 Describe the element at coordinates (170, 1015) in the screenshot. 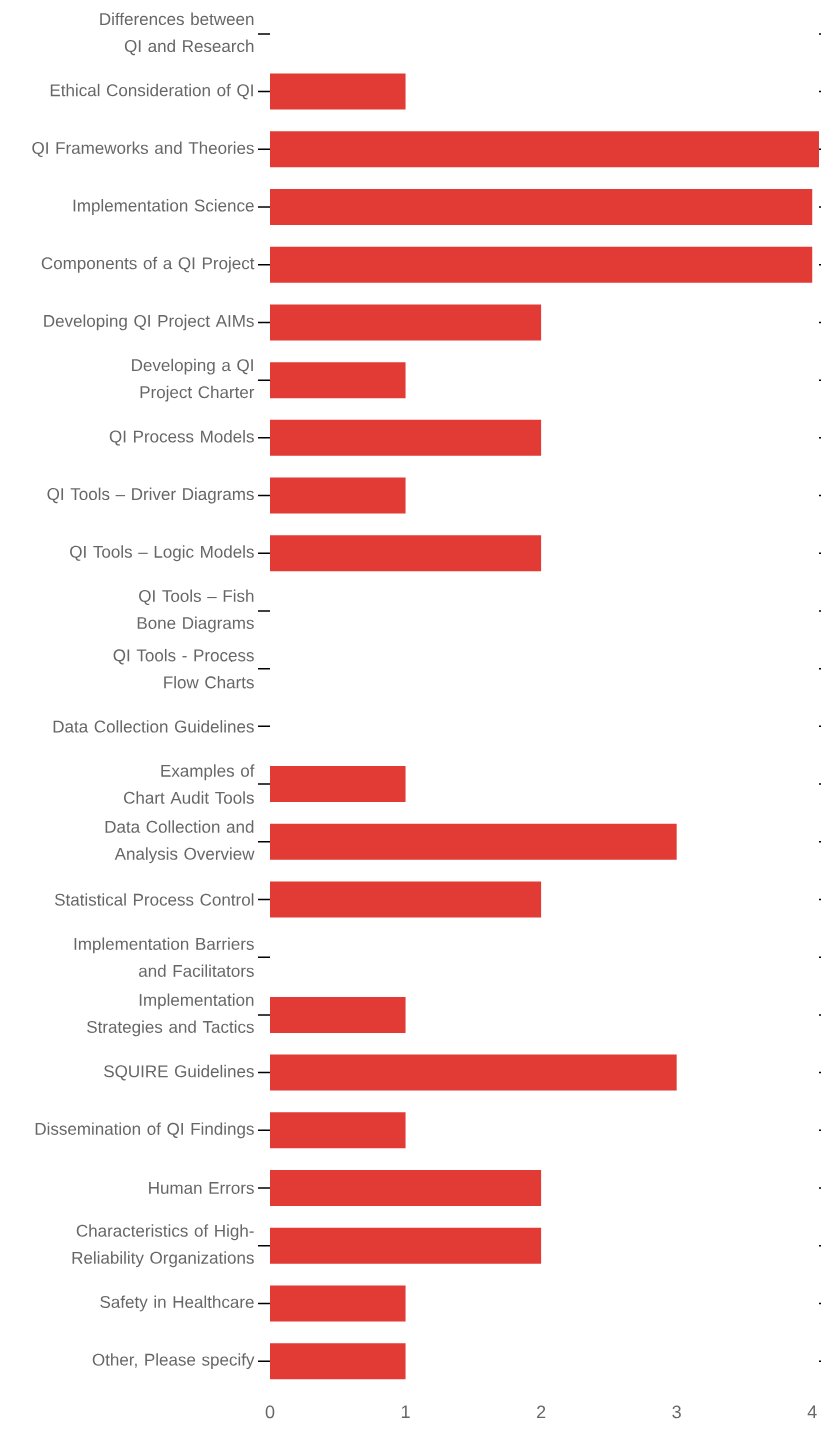

I see `y-tick-label: Implementation Strategies and Tactics` at that location.